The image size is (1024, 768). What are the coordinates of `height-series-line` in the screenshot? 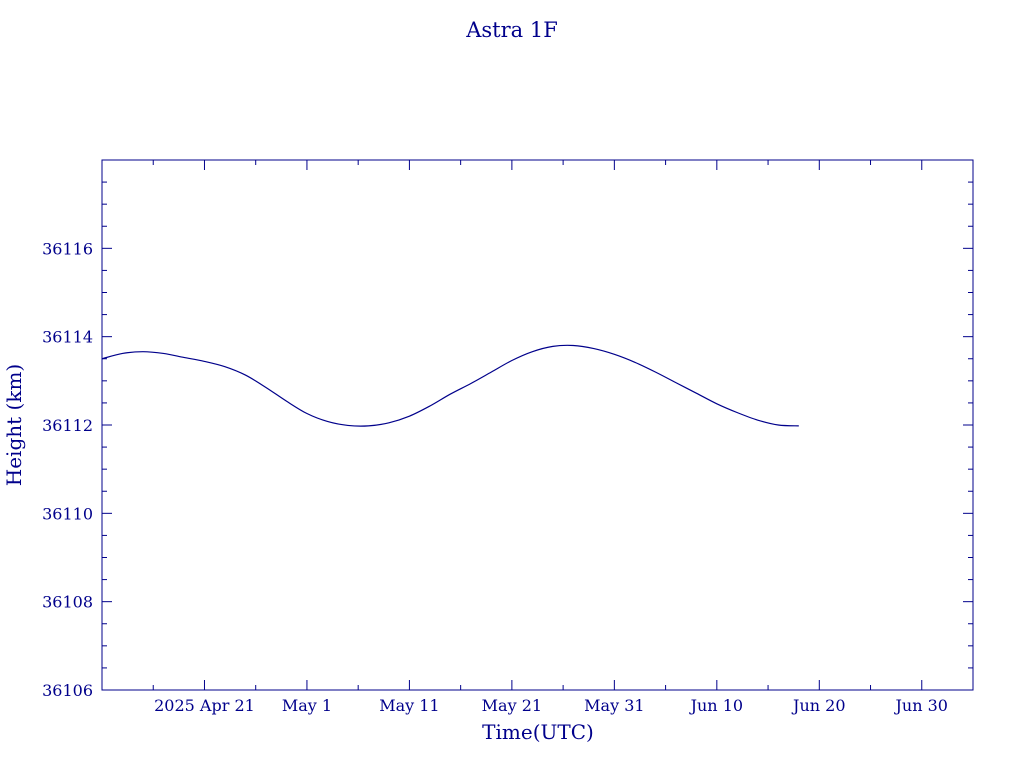 It's located at (450, 385).